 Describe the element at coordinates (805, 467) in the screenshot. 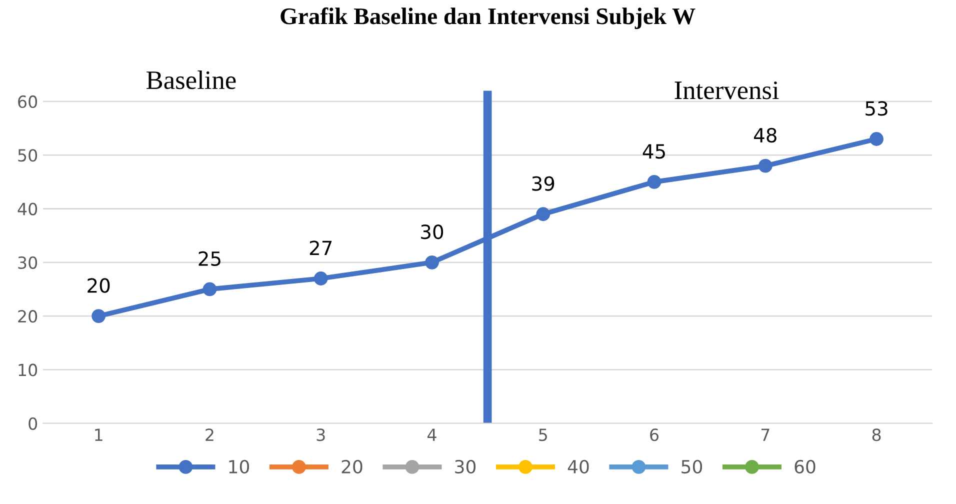

I see `legend-label: 60` at that location.